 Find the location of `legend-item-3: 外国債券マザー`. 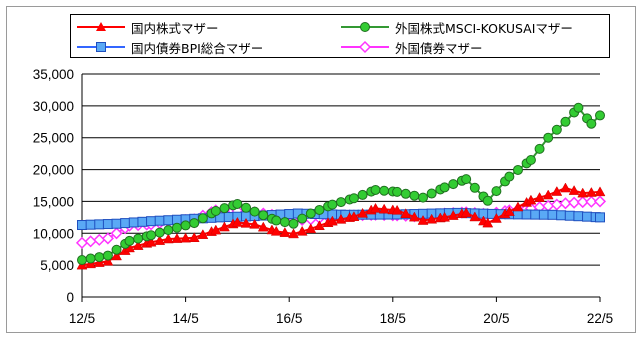

legend-item-3: 外国債券マザー is located at coordinates (412, 47).